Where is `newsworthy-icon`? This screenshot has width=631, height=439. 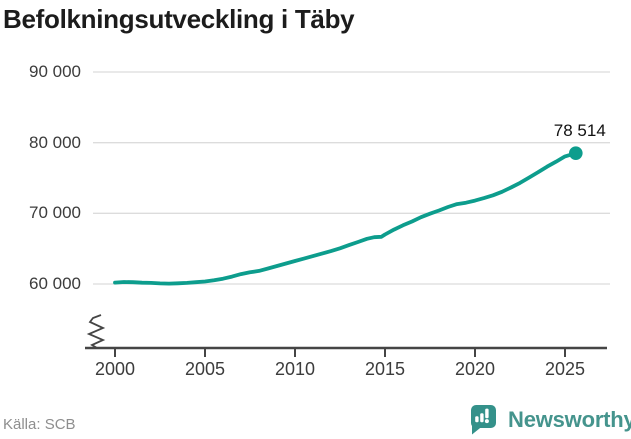 newsworthy-icon is located at coordinates (483, 420).